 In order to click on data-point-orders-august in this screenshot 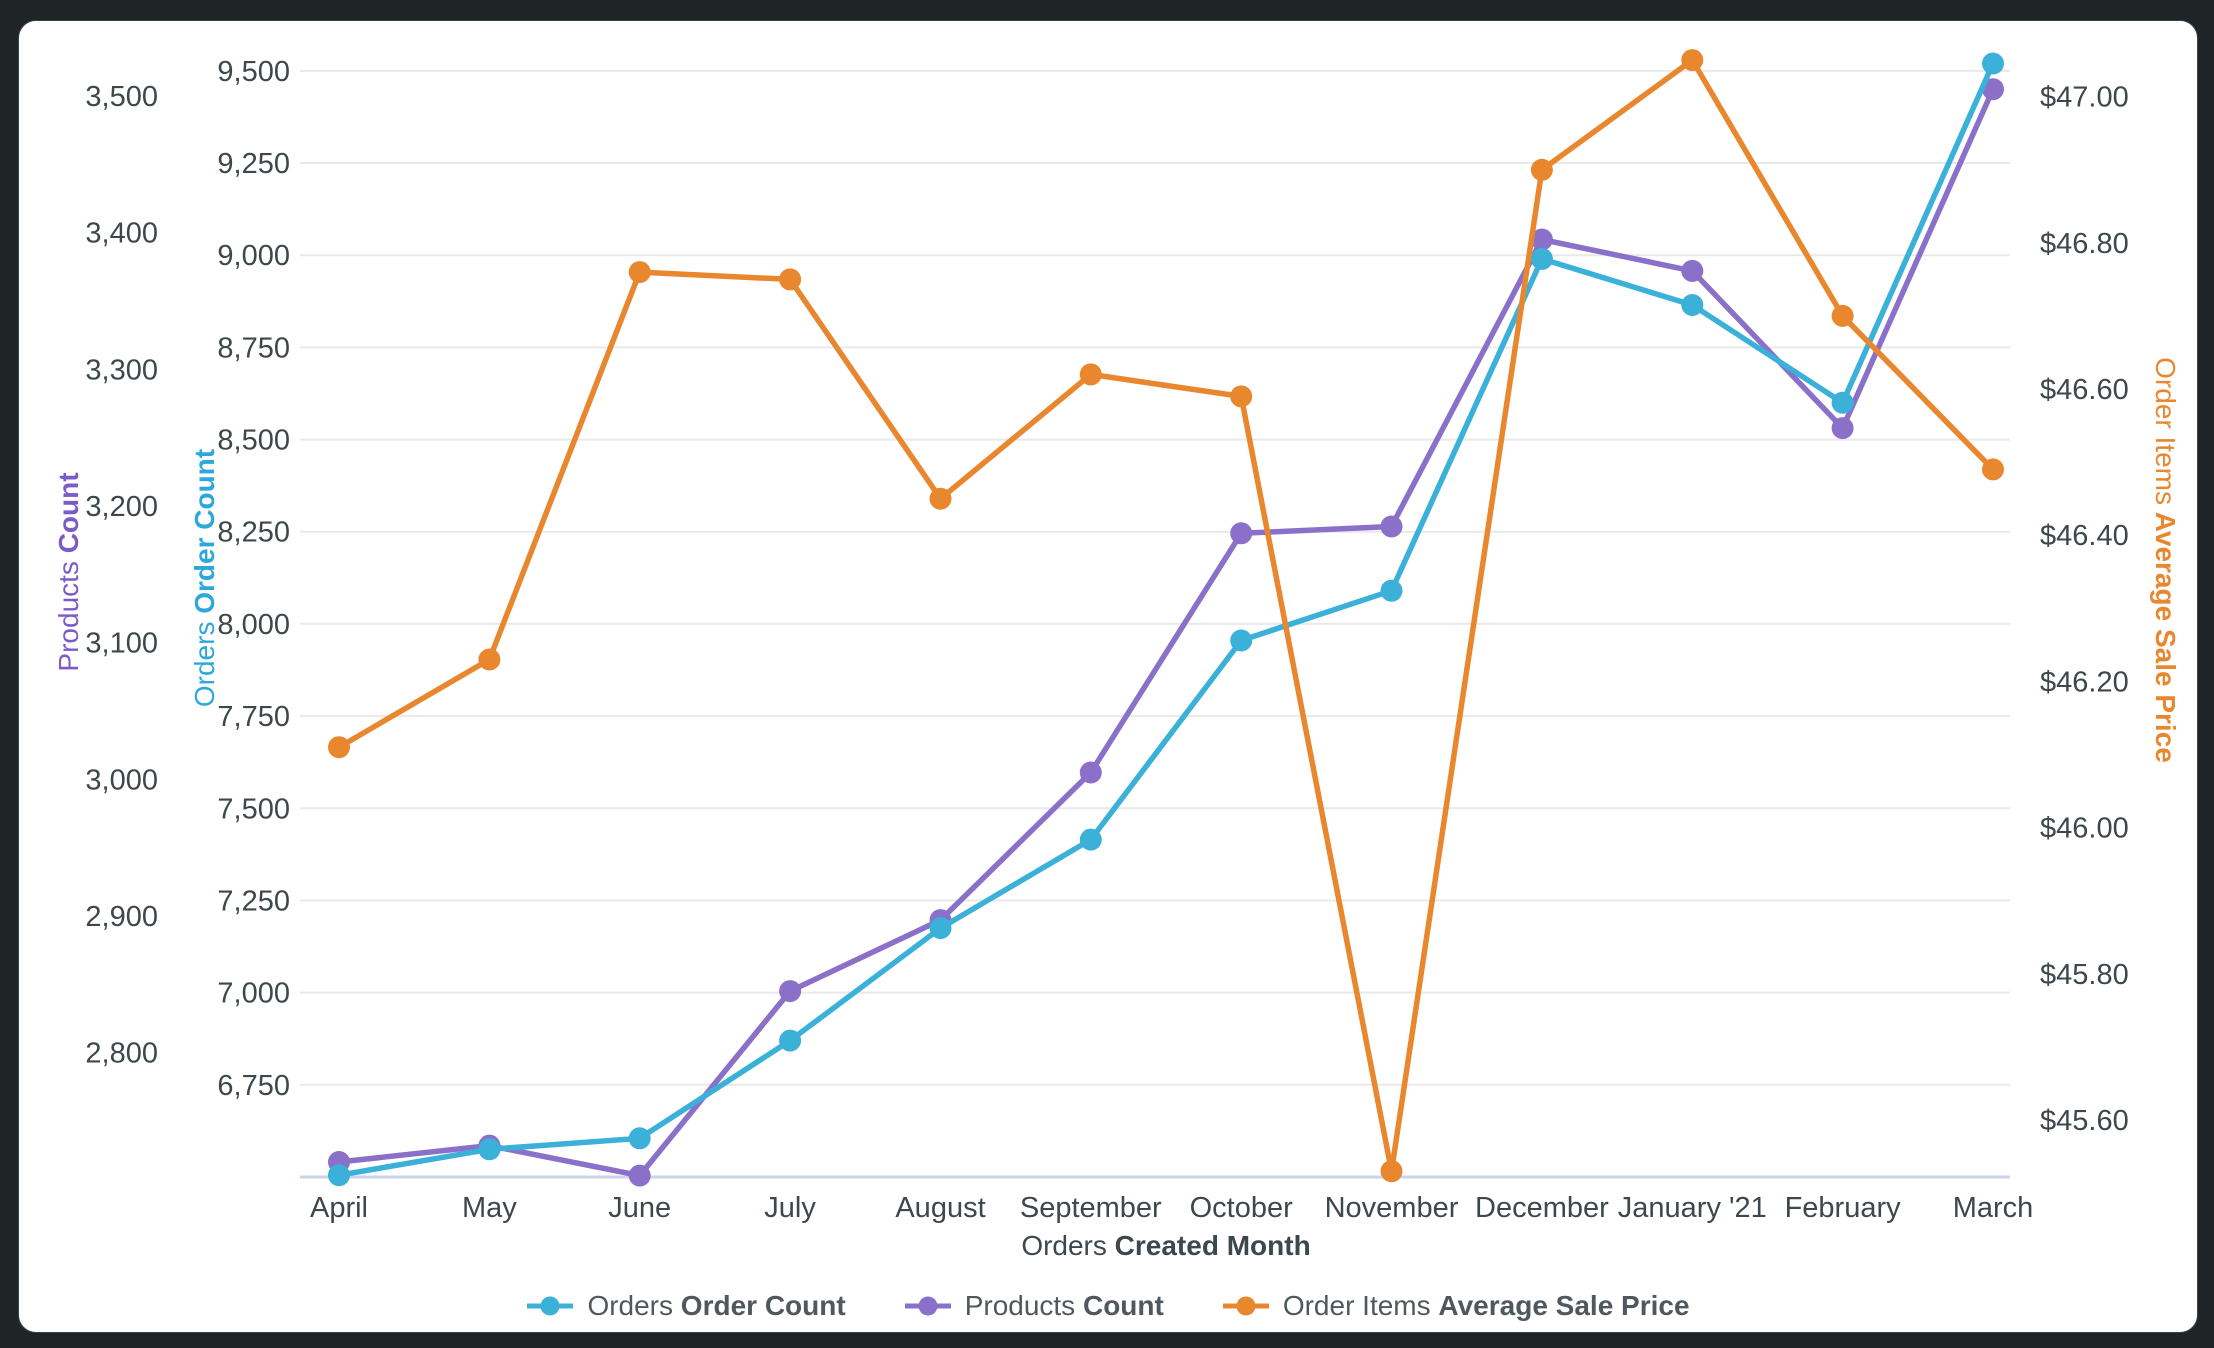, I will do `click(940, 928)`.